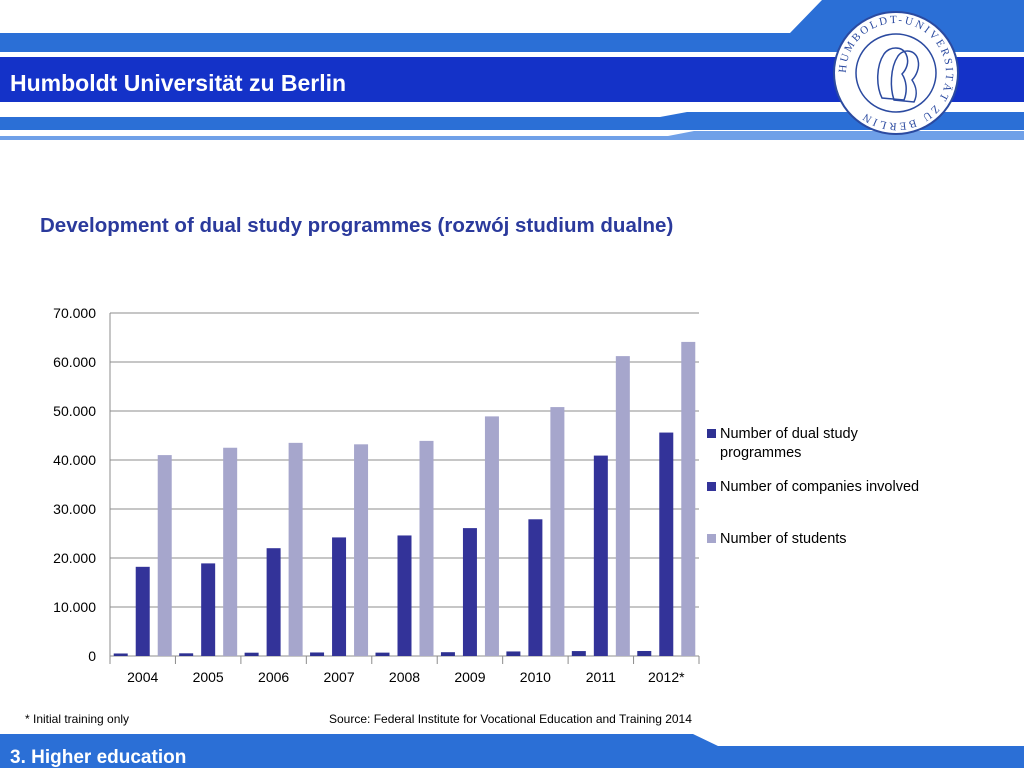 The height and width of the screenshot is (769, 1024). I want to click on footer-band, so click(512, 751).